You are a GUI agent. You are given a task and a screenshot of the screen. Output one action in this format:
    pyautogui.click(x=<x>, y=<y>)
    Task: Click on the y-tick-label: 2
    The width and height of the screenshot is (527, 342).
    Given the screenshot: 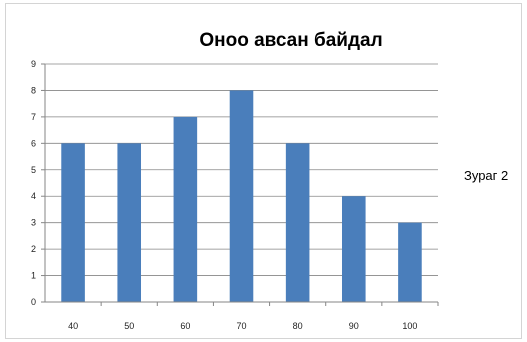 What is the action you would take?
    pyautogui.click(x=33, y=249)
    